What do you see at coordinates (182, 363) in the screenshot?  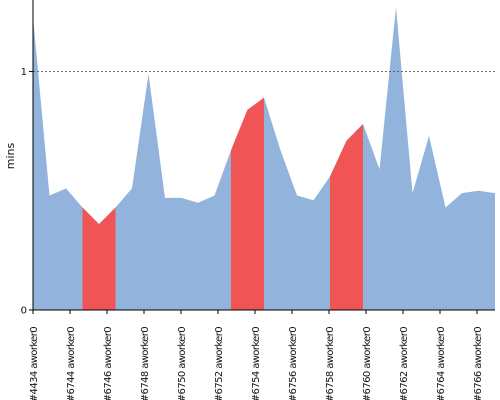 I see `x-tick-label: #6750 aworker0` at bounding box center [182, 363].